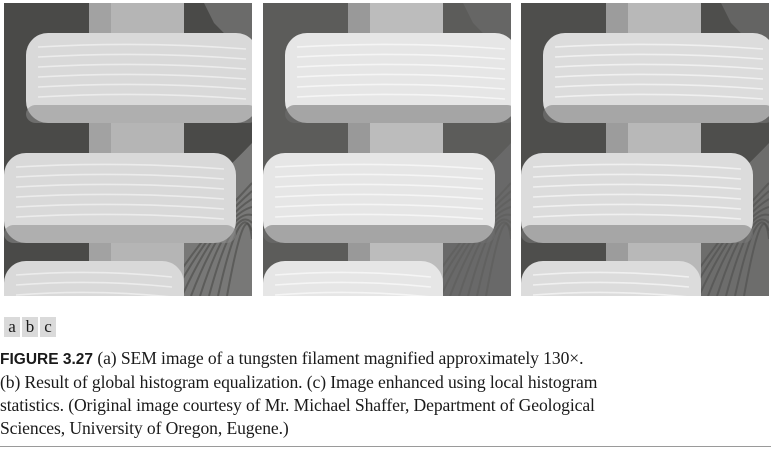 This screenshot has height=452, width=771. I want to click on subfigure-label-c: c, so click(48, 327).